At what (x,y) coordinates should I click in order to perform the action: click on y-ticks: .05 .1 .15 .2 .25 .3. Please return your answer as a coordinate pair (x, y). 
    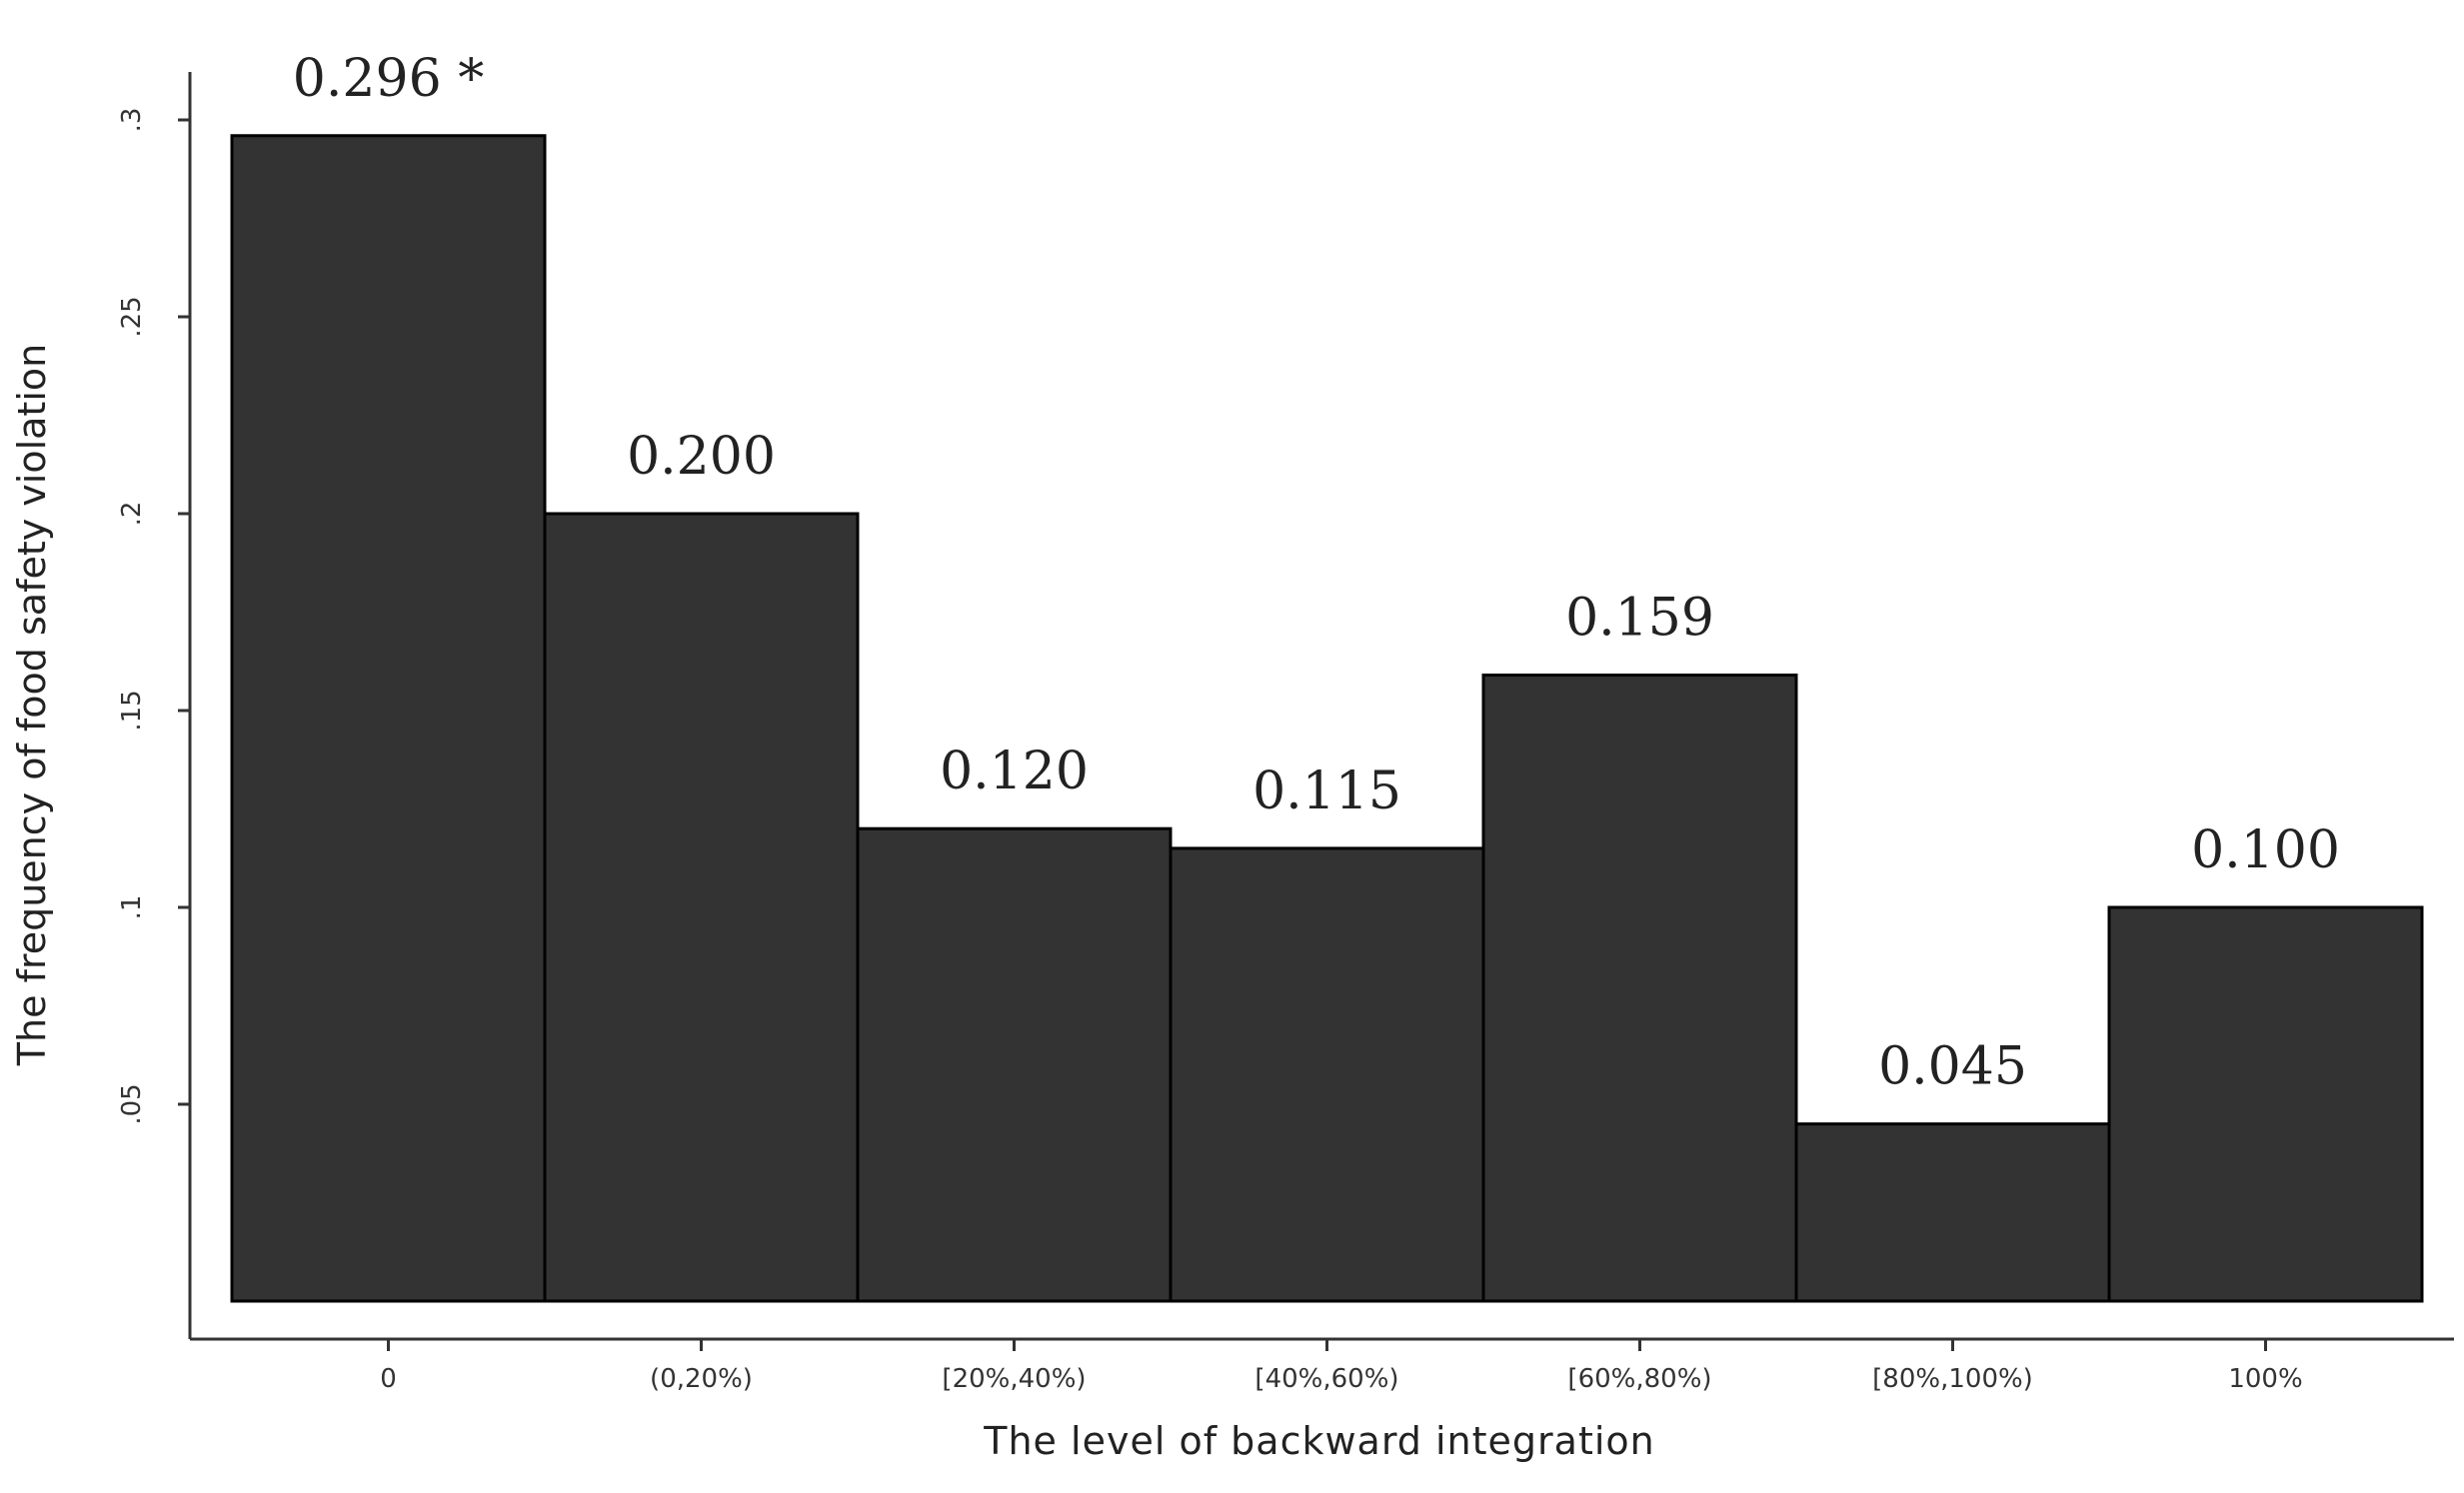
    Looking at the image, I should click on (153, 616).